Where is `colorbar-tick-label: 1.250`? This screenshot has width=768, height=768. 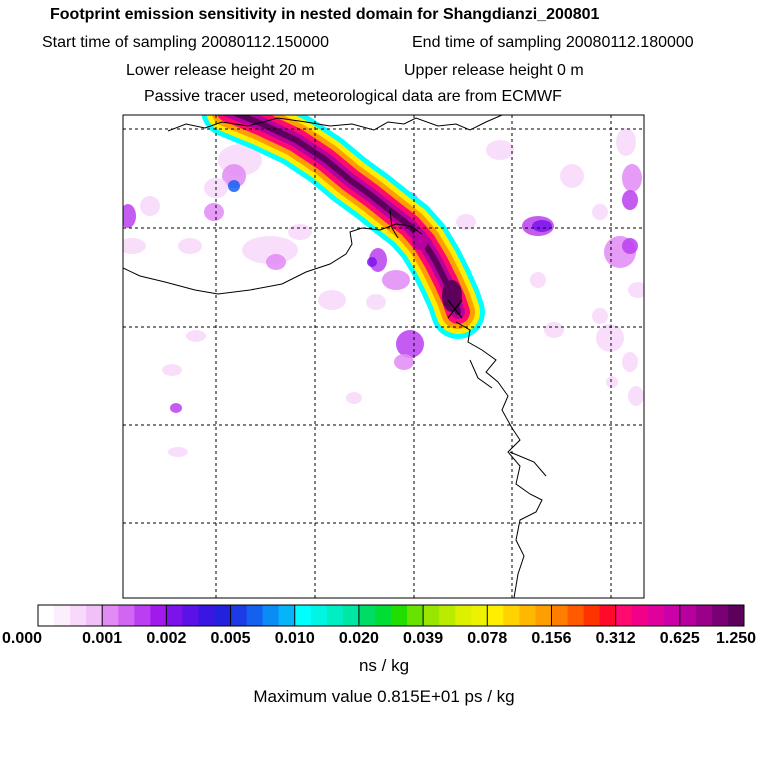
colorbar-tick-label: 1.250 is located at coordinates (736, 638).